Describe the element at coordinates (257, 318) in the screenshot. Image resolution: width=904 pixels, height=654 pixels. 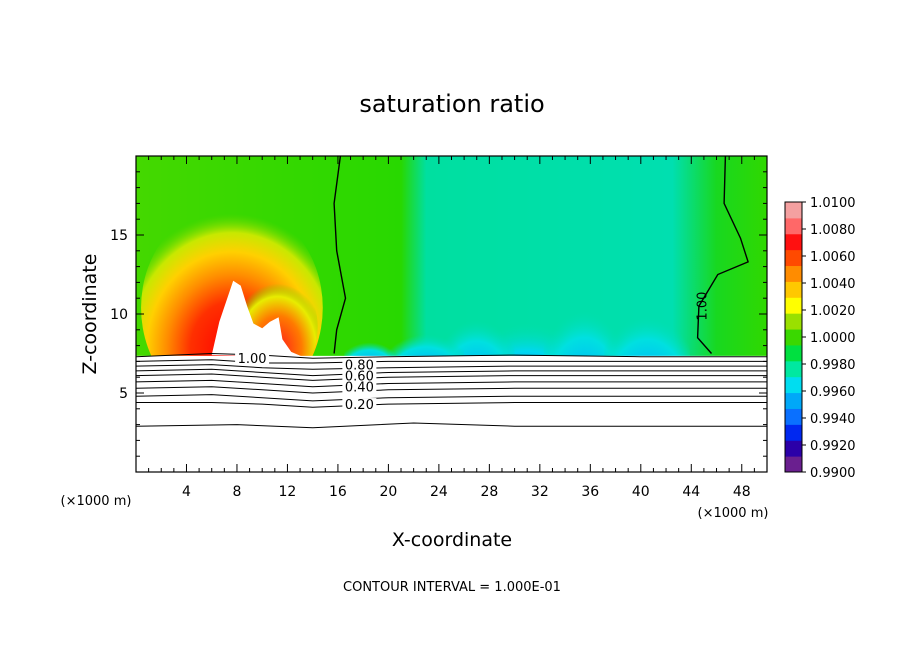
I see `cloud-free-region` at that location.